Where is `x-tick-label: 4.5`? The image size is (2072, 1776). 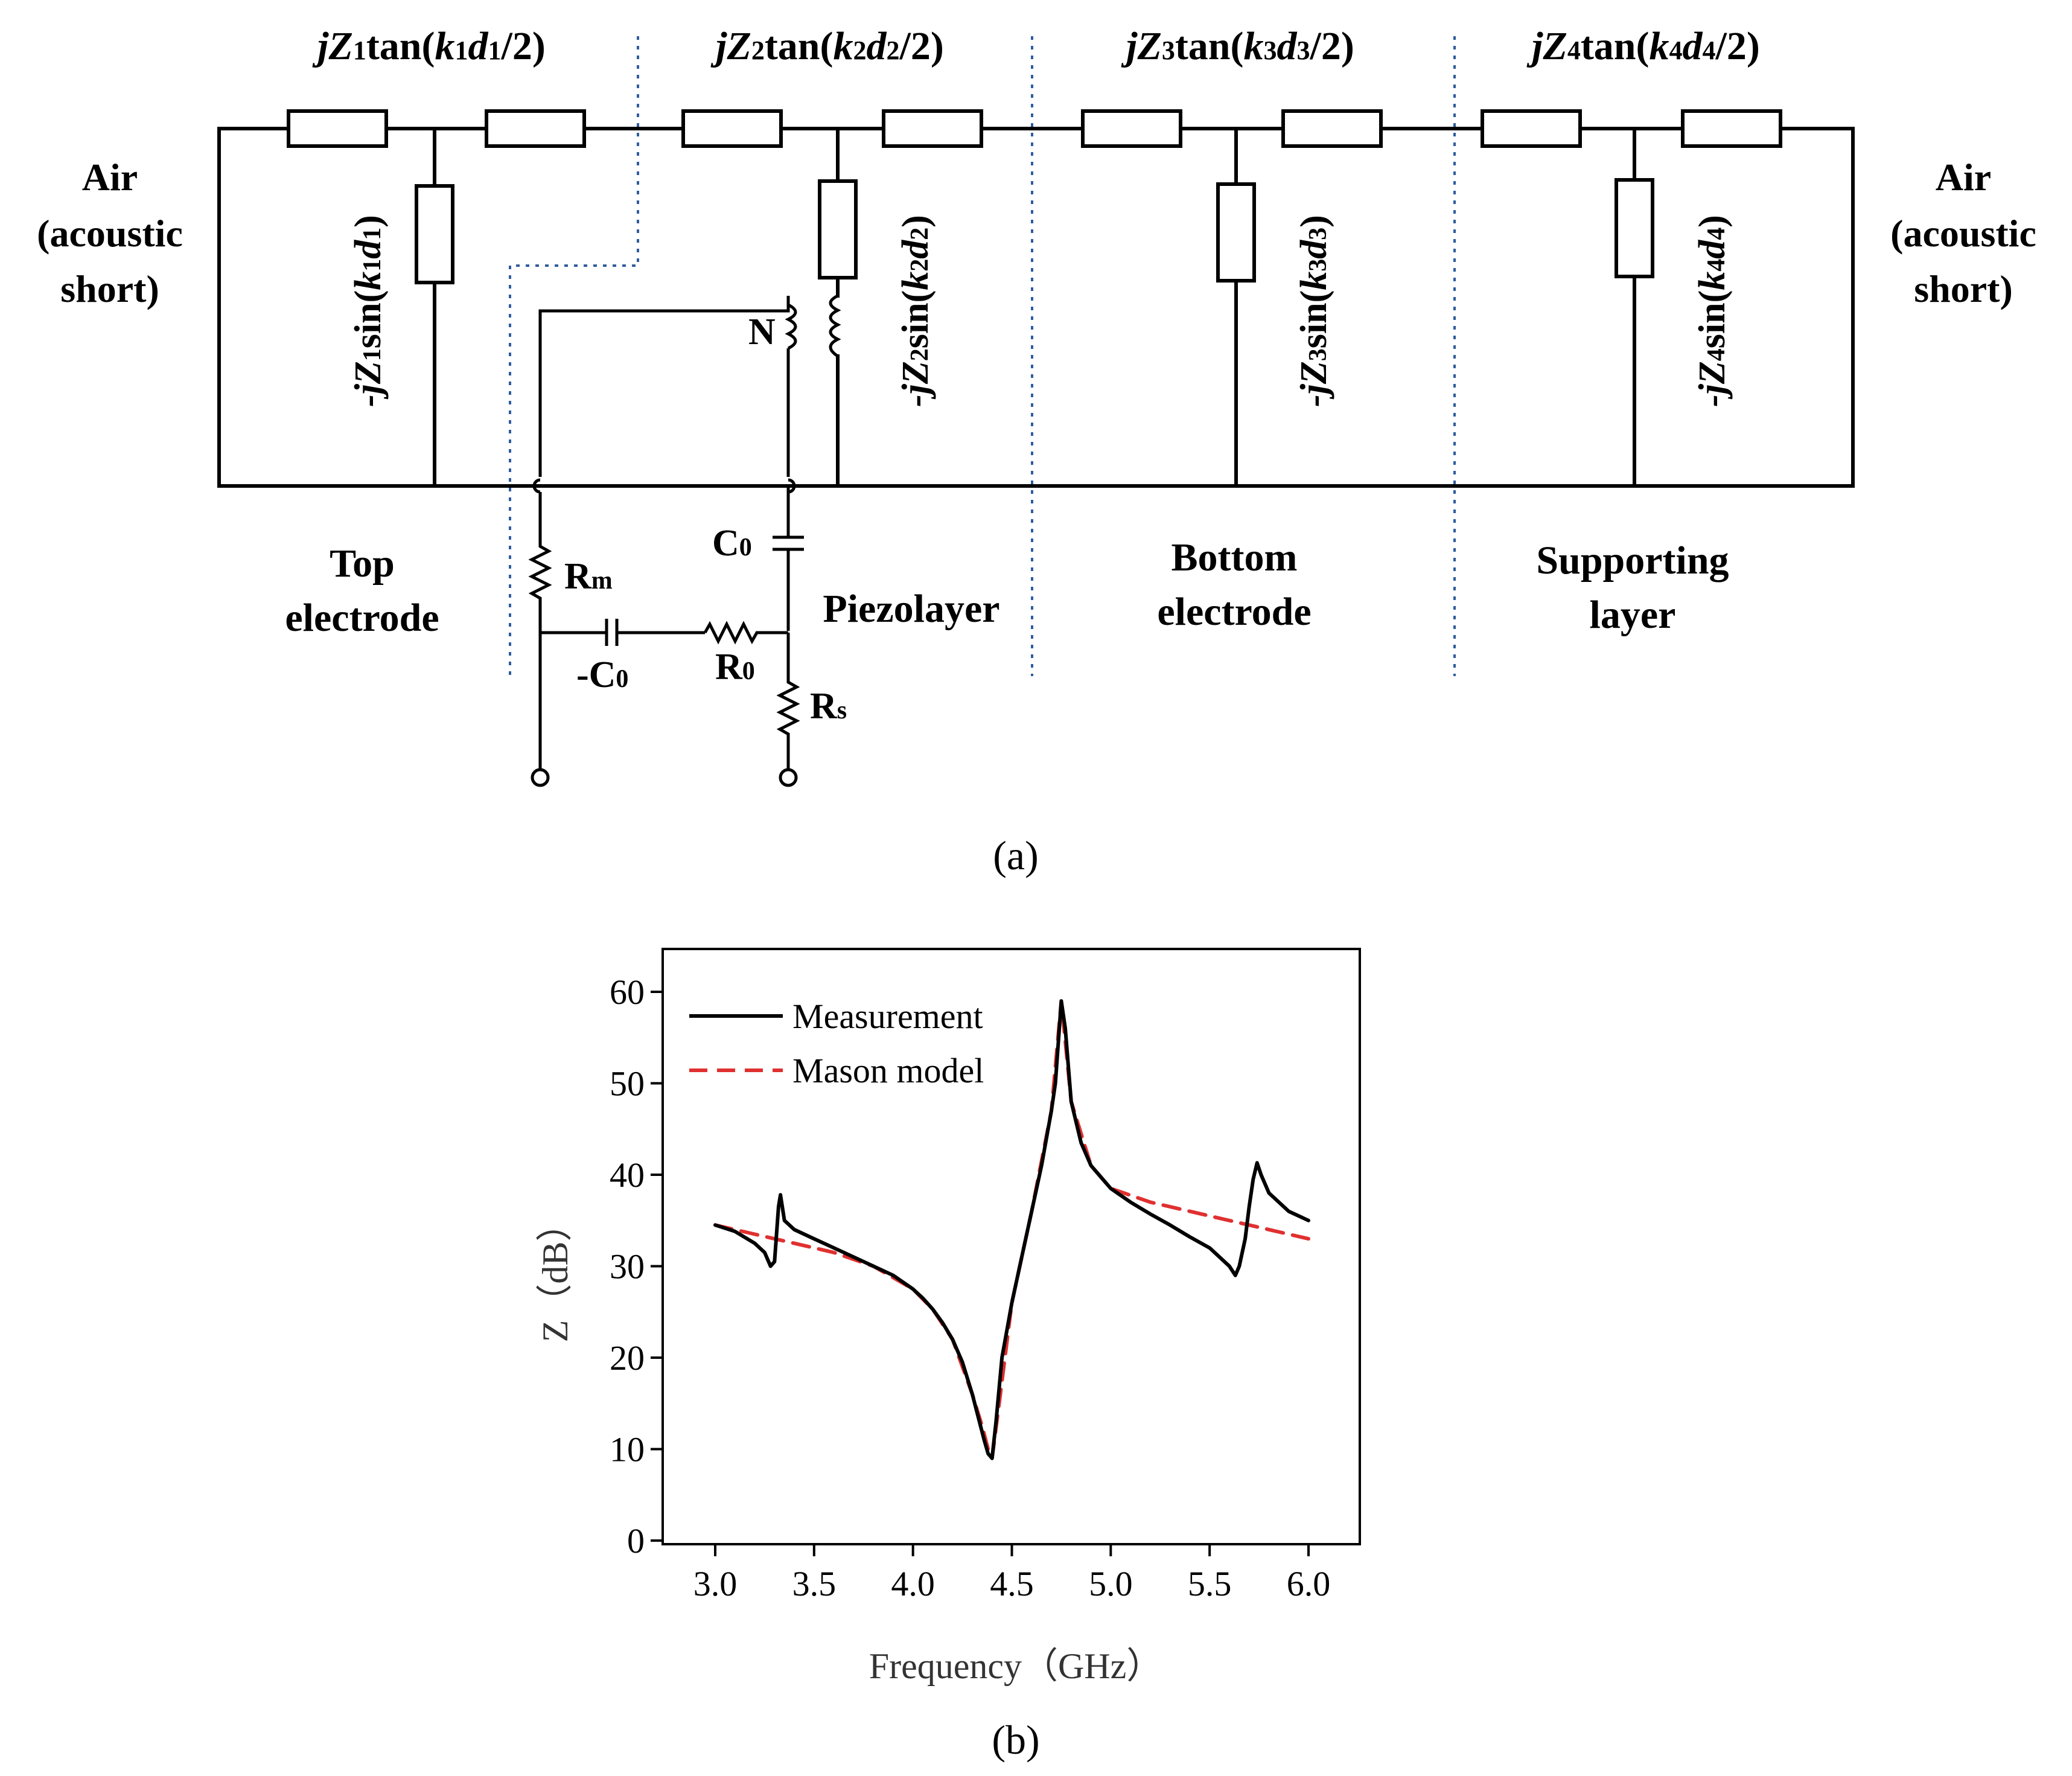 x-tick-label: 4.5 is located at coordinates (1012, 1583).